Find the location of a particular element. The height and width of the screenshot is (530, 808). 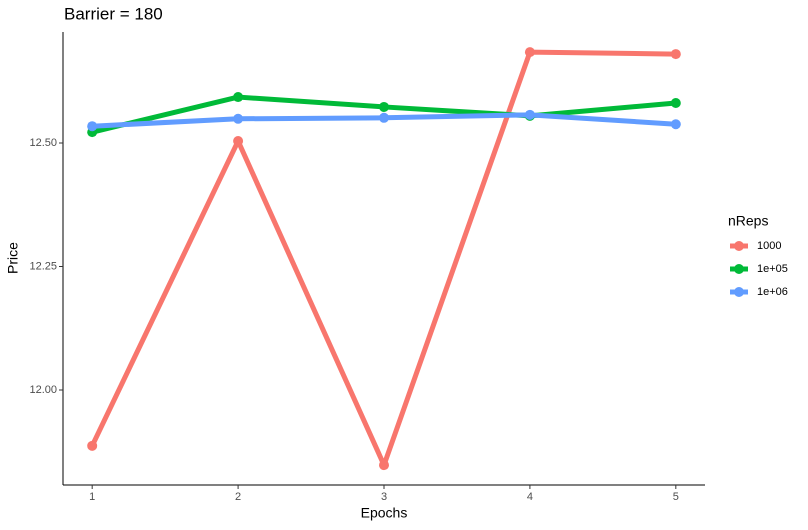

x-tick-label: 3 is located at coordinates (384, 497).